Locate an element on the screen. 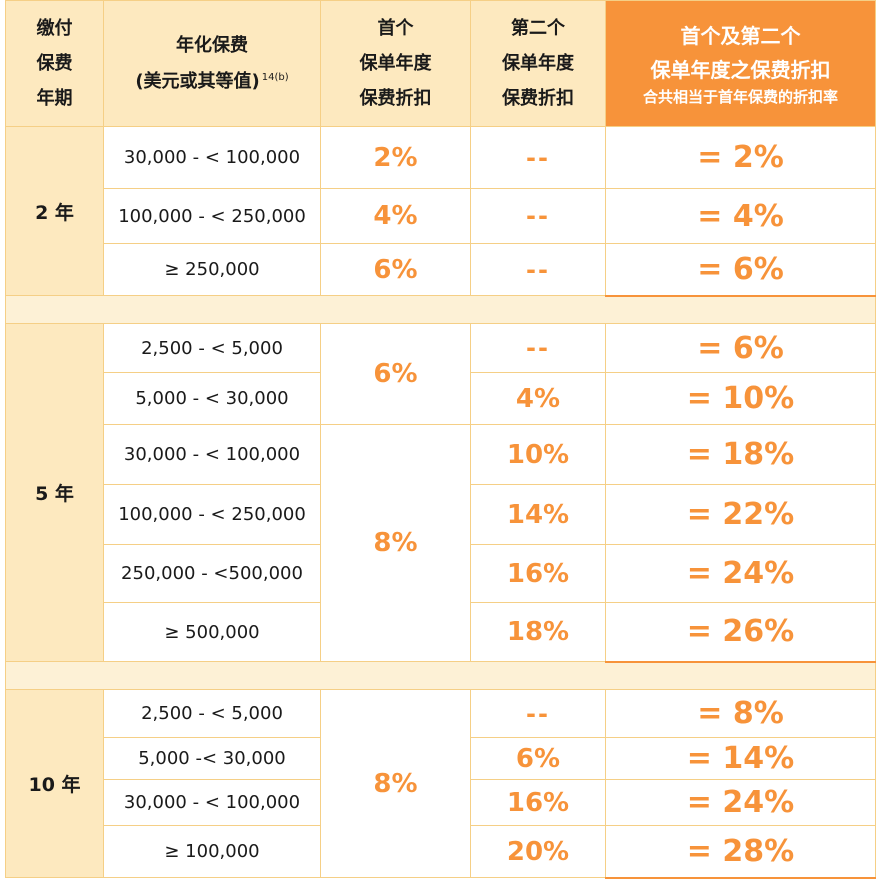 The height and width of the screenshot is (885, 880). header-term-line: 缴付 is located at coordinates (54, 28).